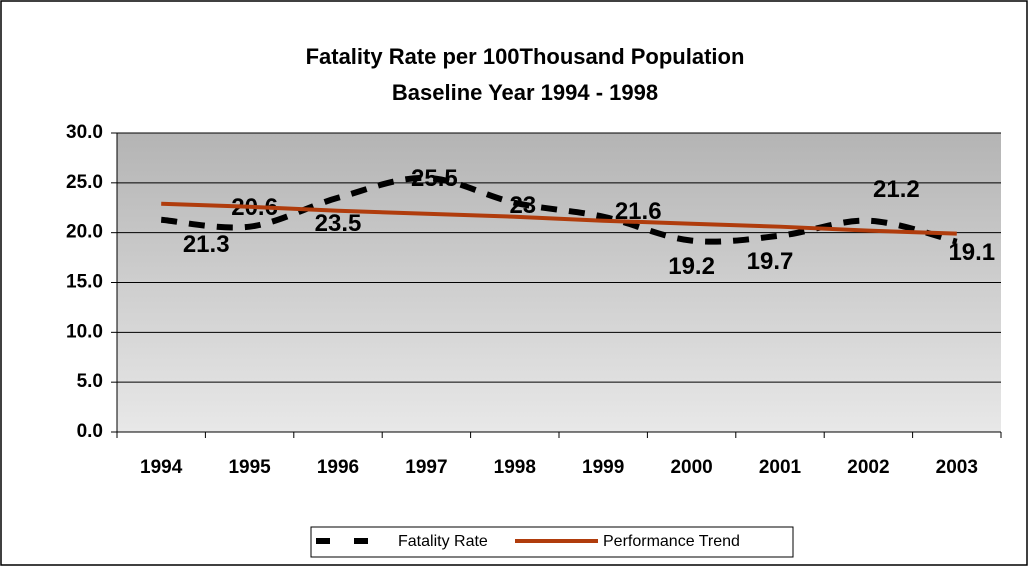  What do you see at coordinates (515, 467) in the screenshot?
I see `x-tick-label: 1998` at bounding box center [515, 467].